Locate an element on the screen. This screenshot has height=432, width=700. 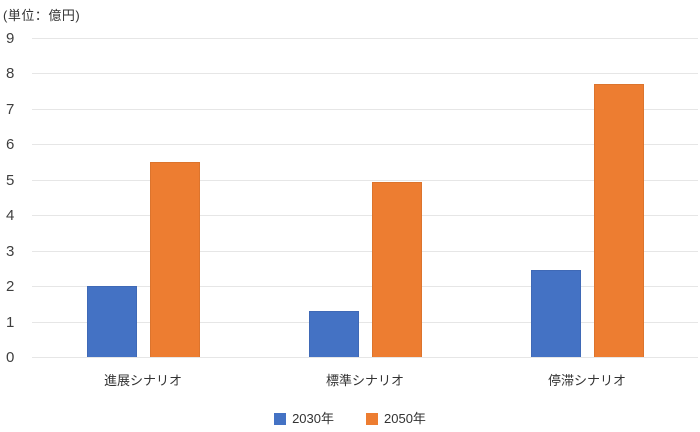
x-tick-label: 進展シナリオ is located at coordinates (142, 380).